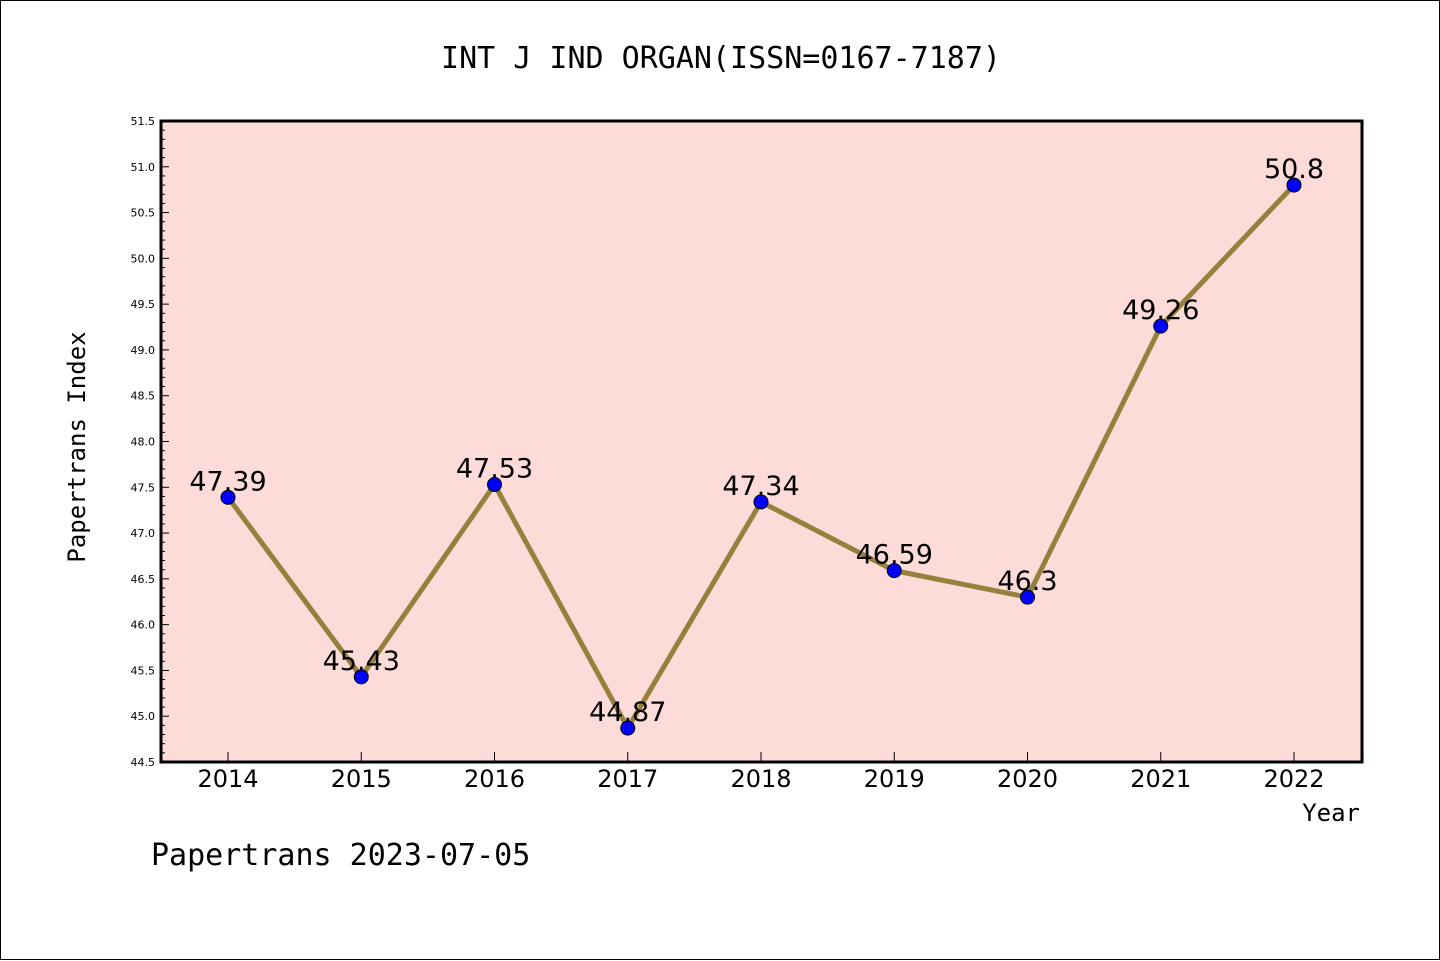 The height and width of the screenshot is (961, 1440). I want to click on y-tick-label: 44.5, so click(143, 762).